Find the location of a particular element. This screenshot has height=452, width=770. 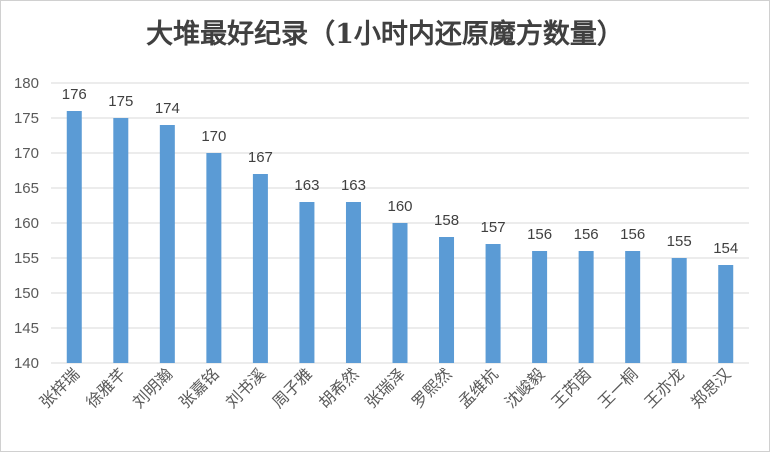

y-tick-label: 150 is located at coordinates (26, 293).